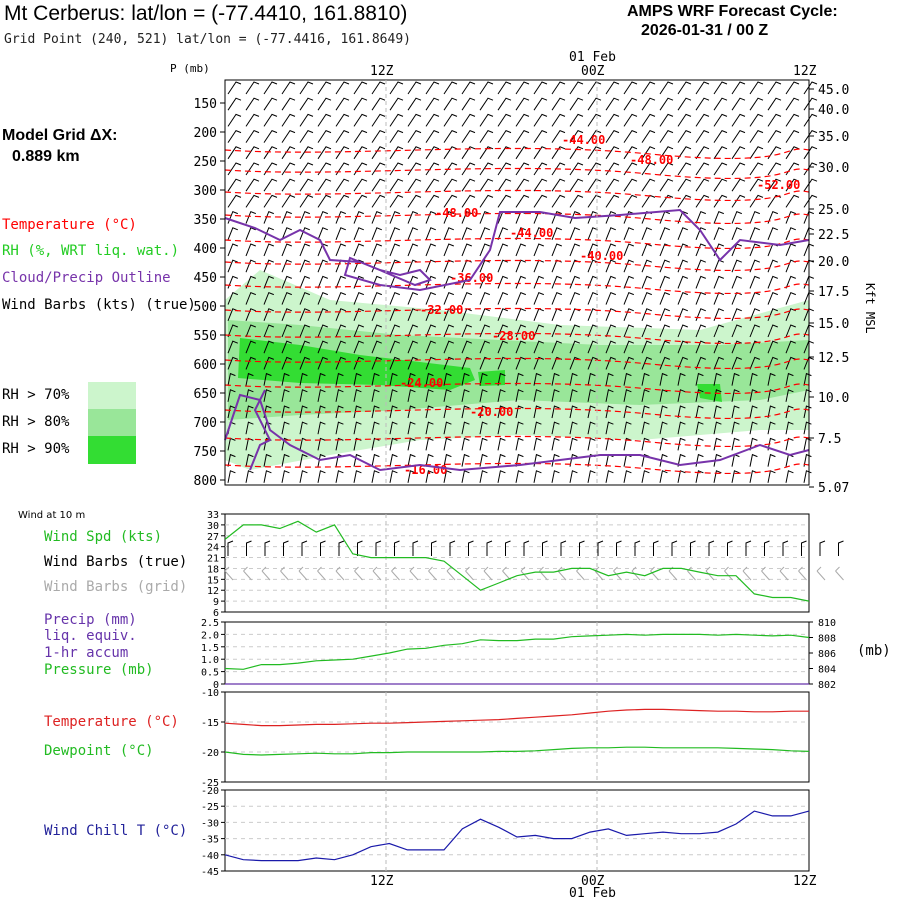 This screenshot has width=900, height=901. What do you see at coordinates (247, 573) in the screenshot?
I see `wind10m-barb-grid` at bounding box center [247, 573].